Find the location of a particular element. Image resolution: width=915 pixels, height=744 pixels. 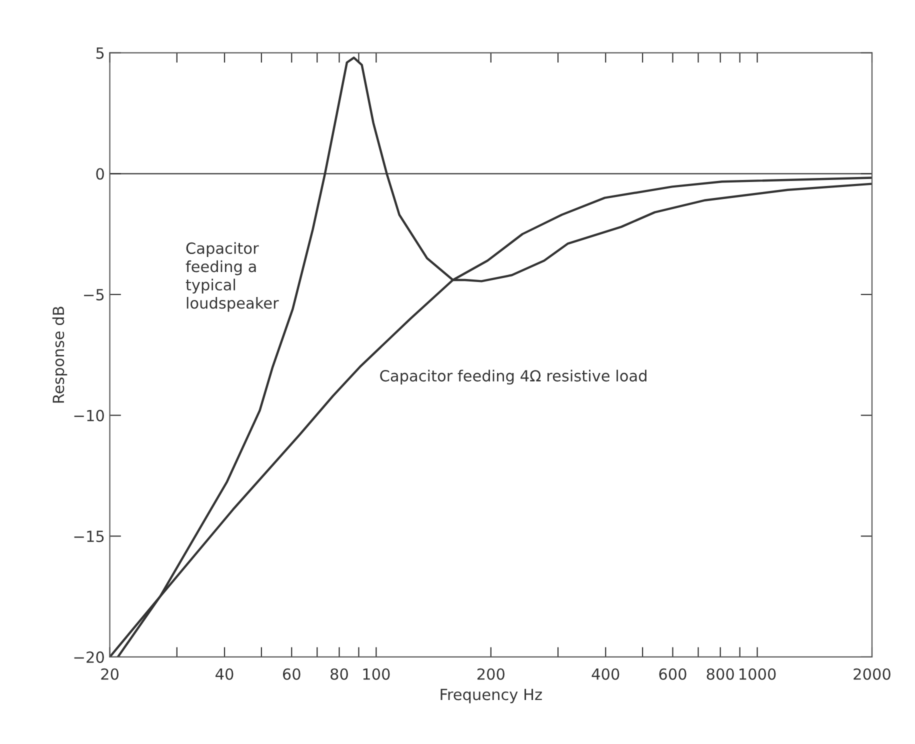

x-tick-label: 80 is located at coordinates (339, 674).